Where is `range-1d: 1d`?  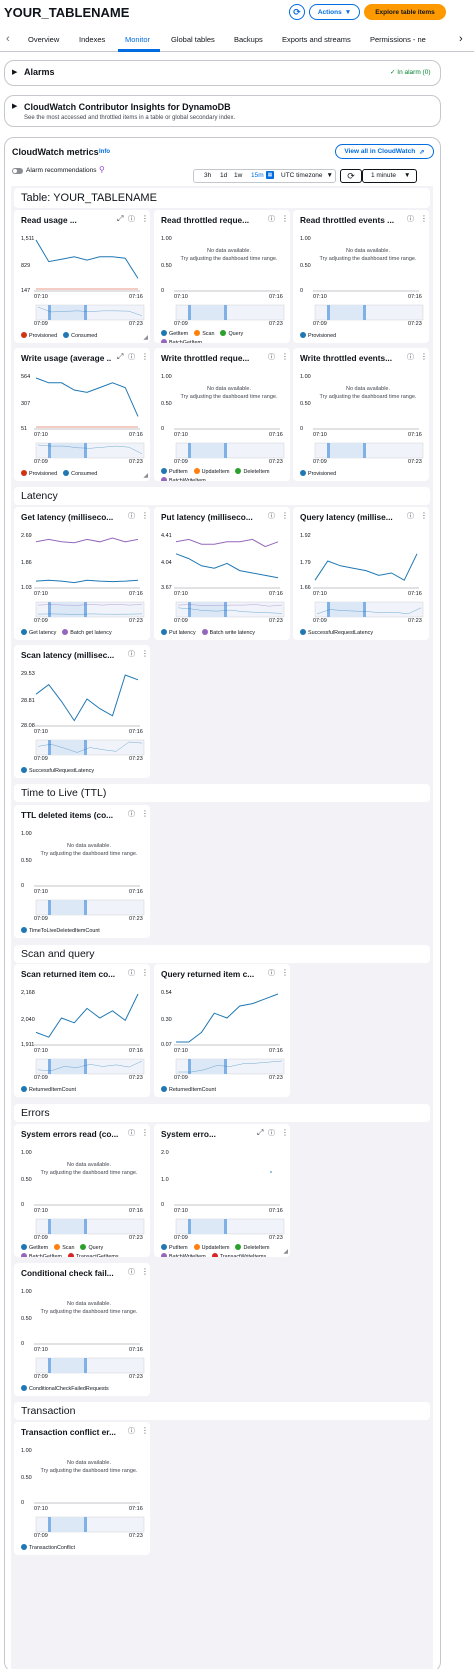 range-1d: 1d is located at coordinates (224, 175).